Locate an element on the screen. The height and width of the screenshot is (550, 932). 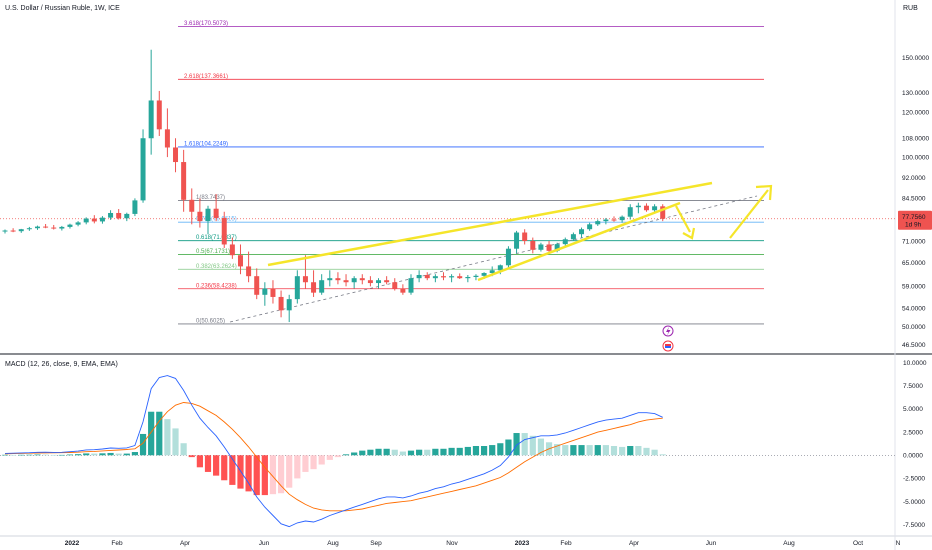
price-tick-label: 54.0000 is located at coordinates (914, 308).